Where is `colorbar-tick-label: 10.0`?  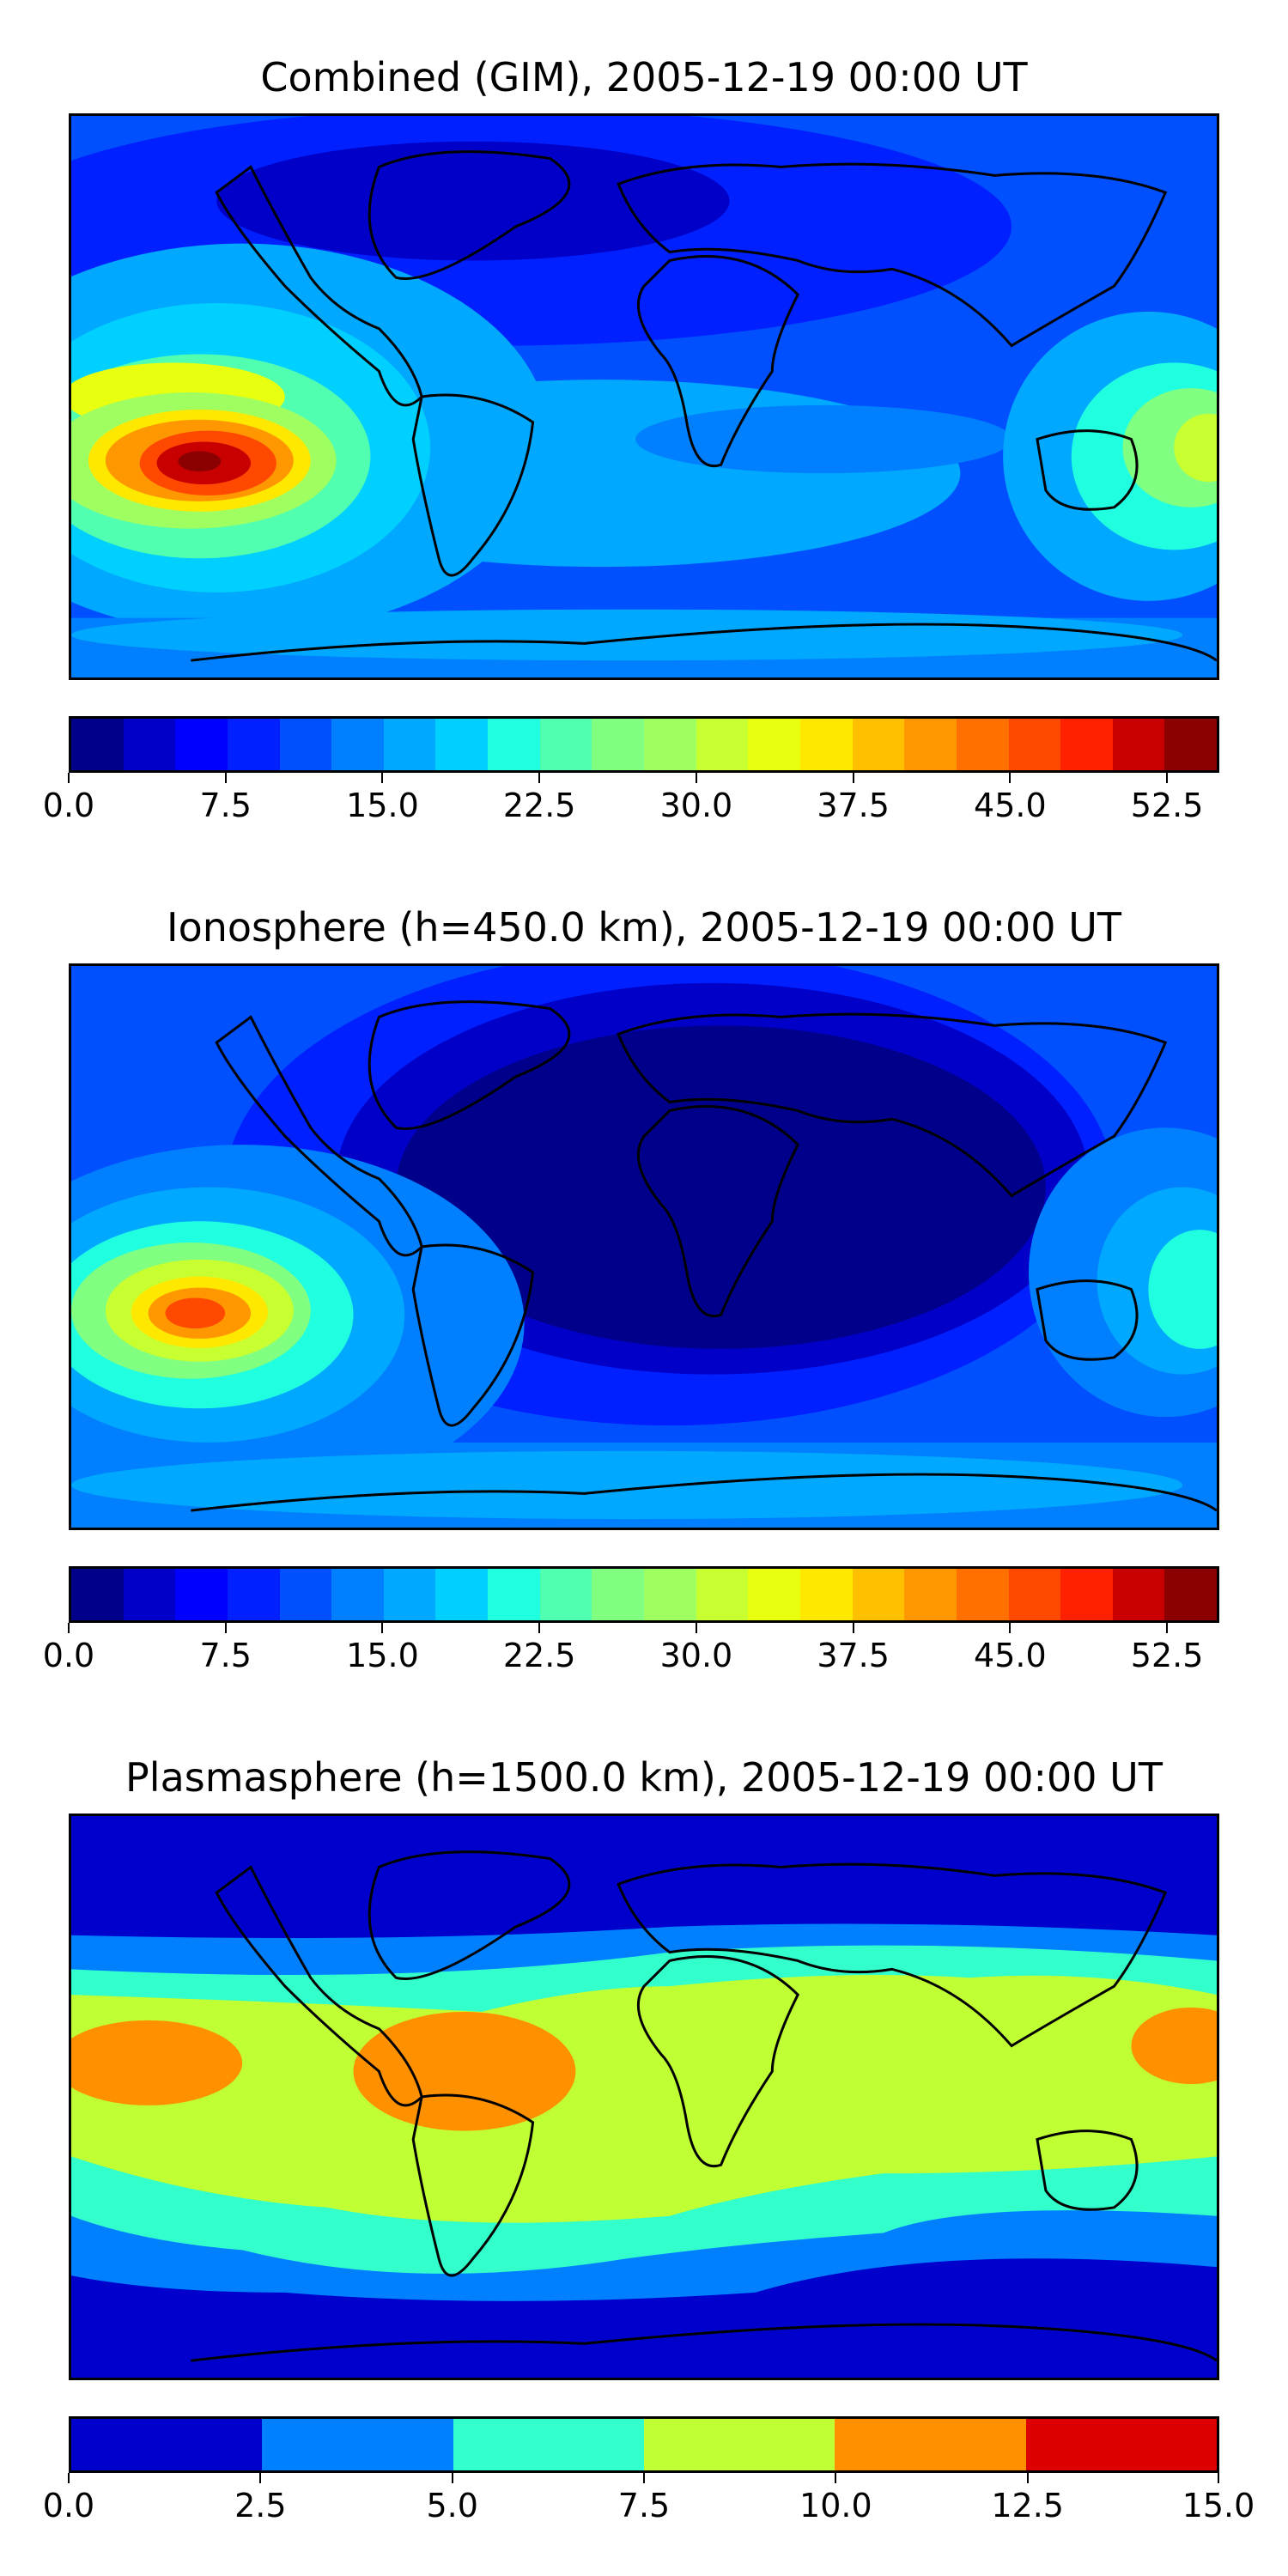 colorbar-tick-label: 10.0 is located at coordinates (835, 2506).